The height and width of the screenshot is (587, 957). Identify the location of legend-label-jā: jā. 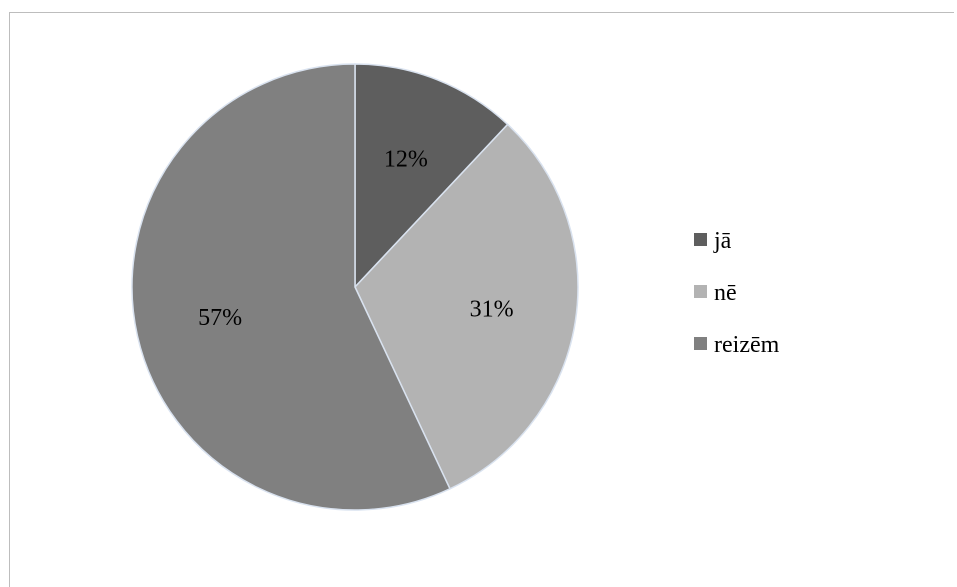
(722, 241).